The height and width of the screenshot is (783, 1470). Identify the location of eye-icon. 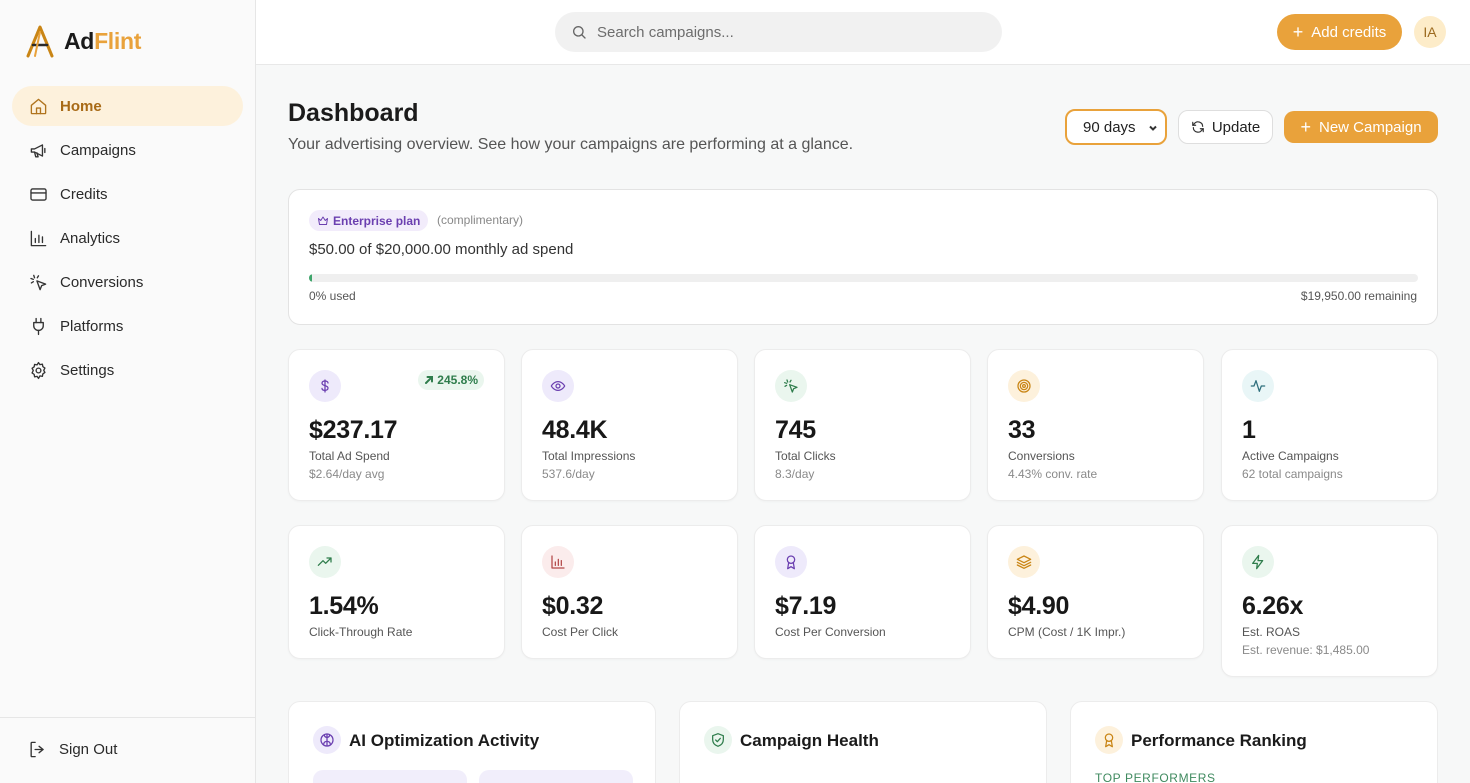
(558, 386).